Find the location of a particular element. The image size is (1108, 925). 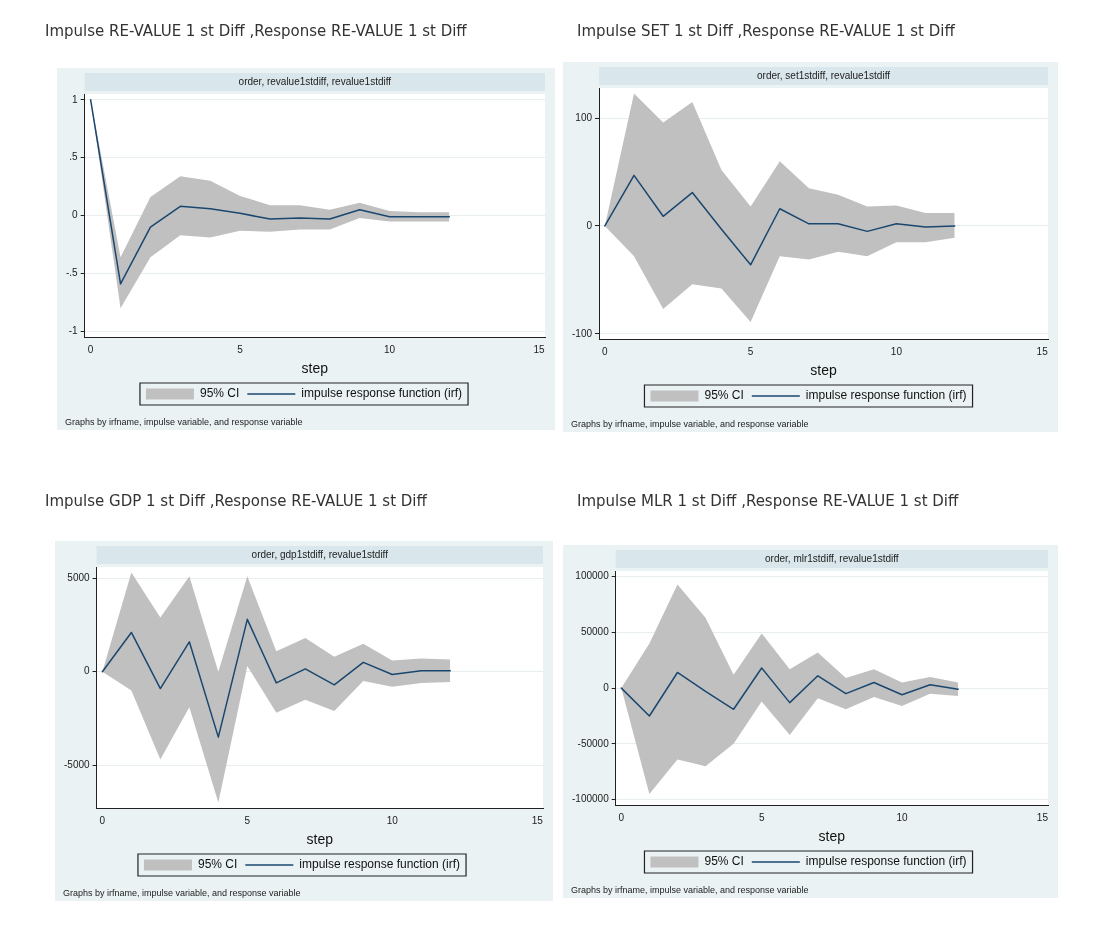

y-tick-label: -5000 is located at coordinates (77, 764).